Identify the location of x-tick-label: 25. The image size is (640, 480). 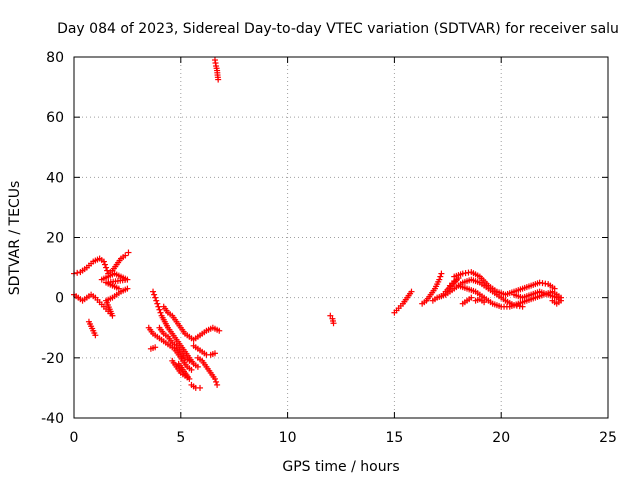
(608, 438).